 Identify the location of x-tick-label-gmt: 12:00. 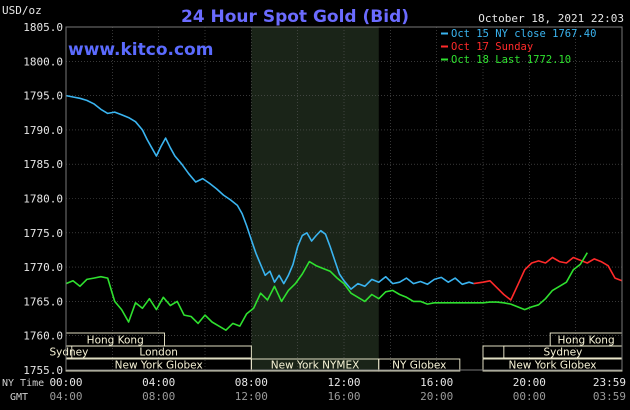
(251, 396).